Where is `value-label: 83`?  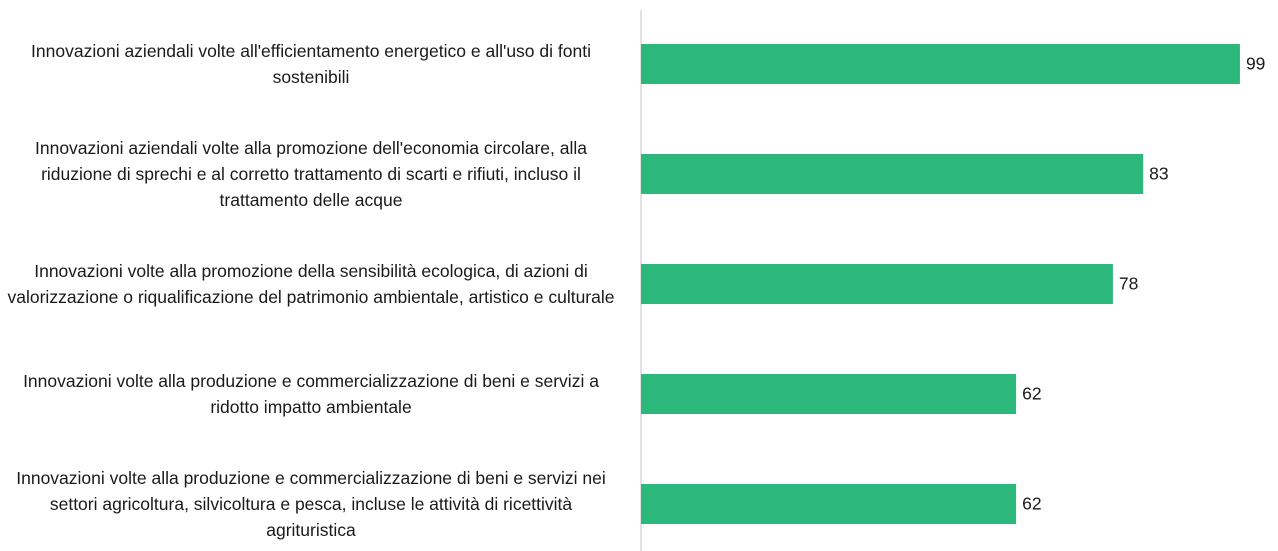
value-label: 83 is located at coordinates (1158, 174).